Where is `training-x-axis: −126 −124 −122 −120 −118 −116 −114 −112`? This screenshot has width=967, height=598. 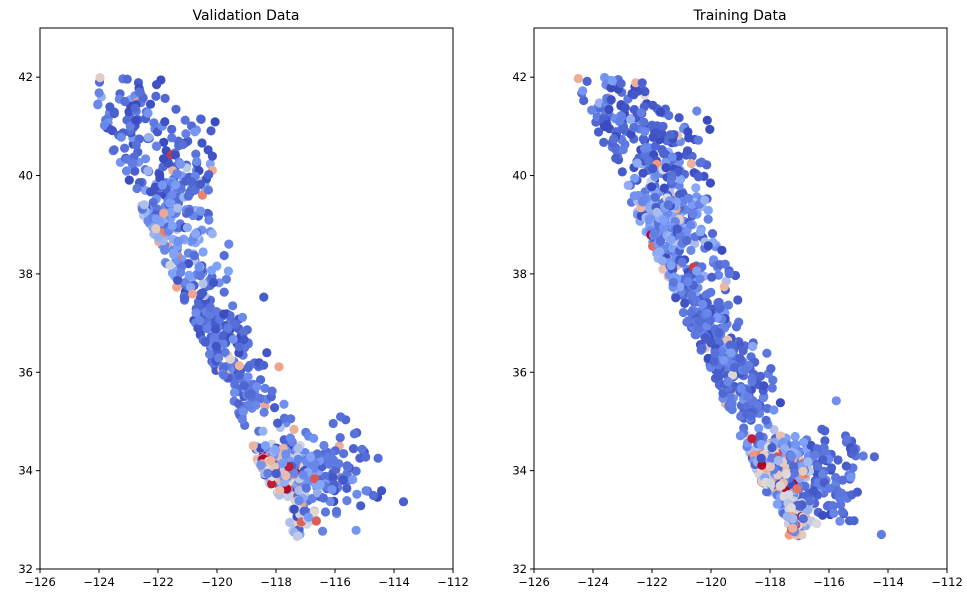 training-x-axis: −126 −124 −122 −120 −118 −116 −114 −112 is located at coordinates (740, 579).